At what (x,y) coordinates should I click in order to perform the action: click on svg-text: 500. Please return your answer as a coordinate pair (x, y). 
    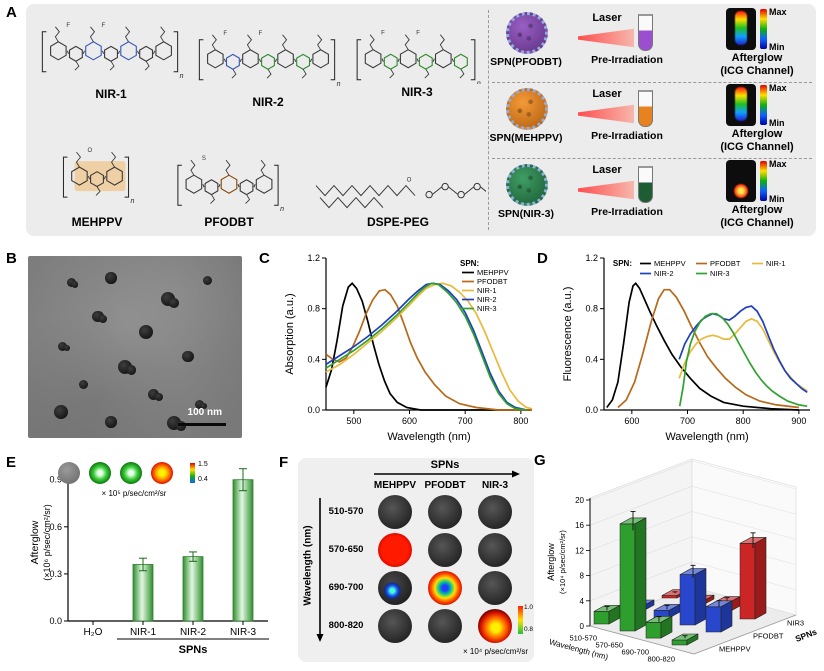
    Looking at the image, I should click on (353, 421).